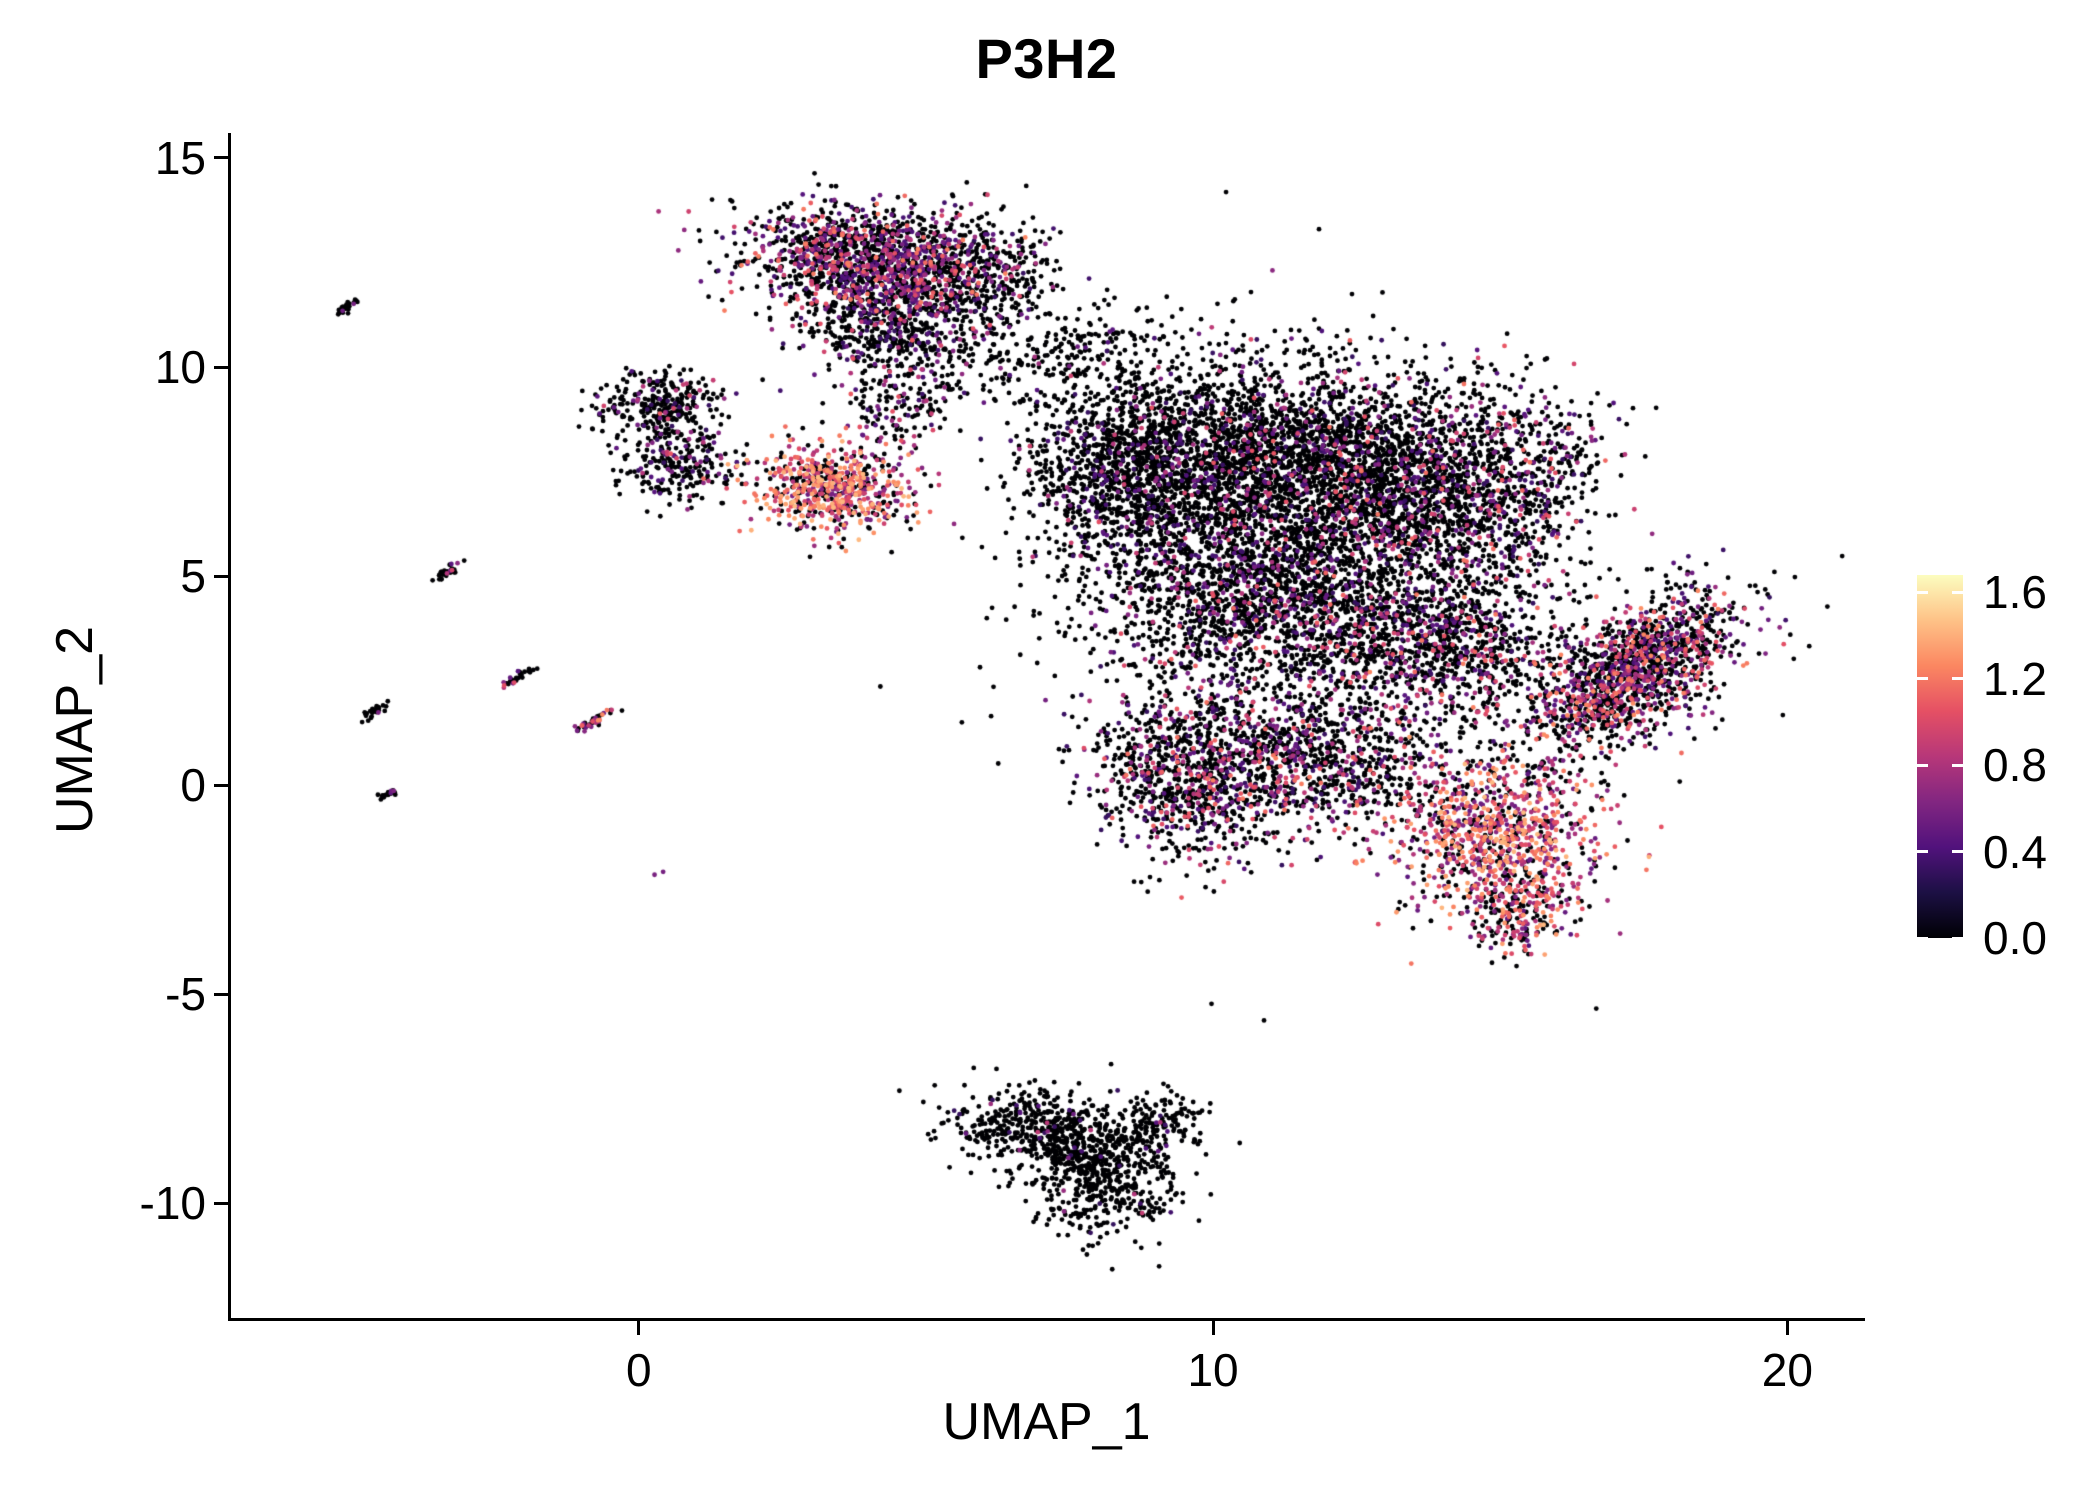 The height and width of the screenshot is (1500, 2100). What do you see at coordinates (1787, 1370) in the screenshot?
I see `x-tick-label: 20` at bounding box center [1787, 1370].